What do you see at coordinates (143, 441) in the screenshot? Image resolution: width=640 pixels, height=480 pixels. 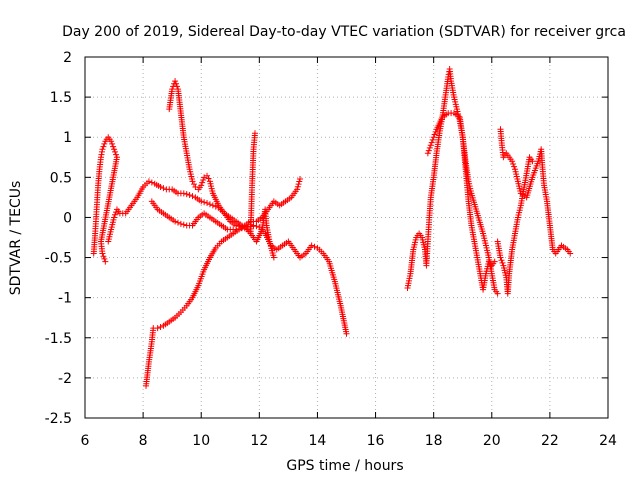 I see `x-tick-label: 8` at bounding box center [143, 441].